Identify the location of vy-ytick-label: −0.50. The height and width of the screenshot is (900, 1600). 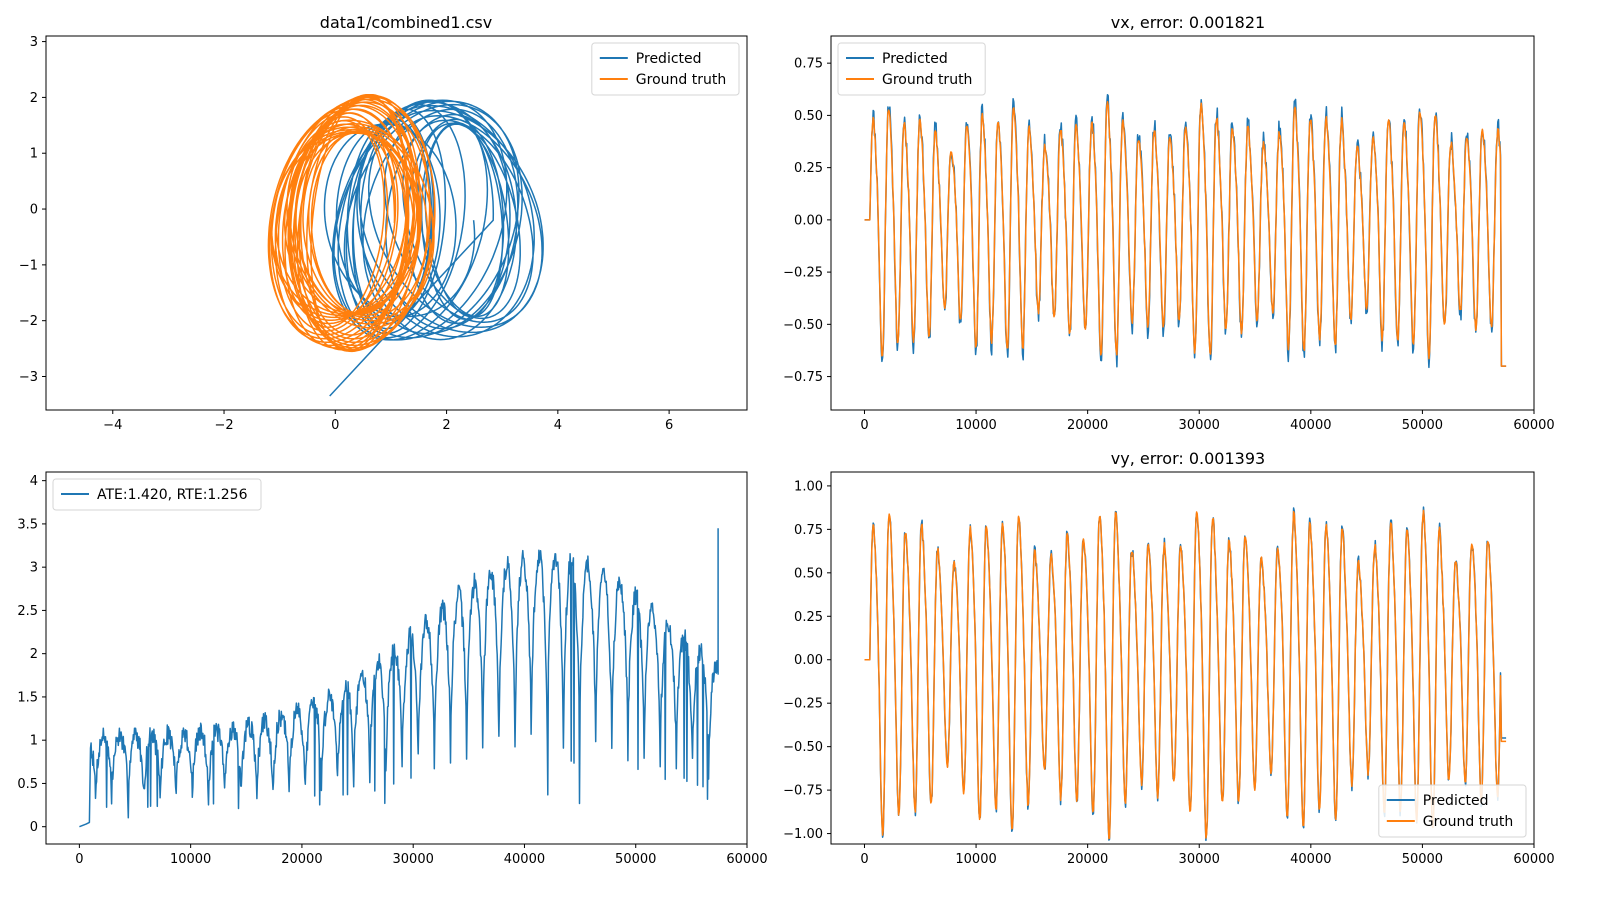
(803, 747).